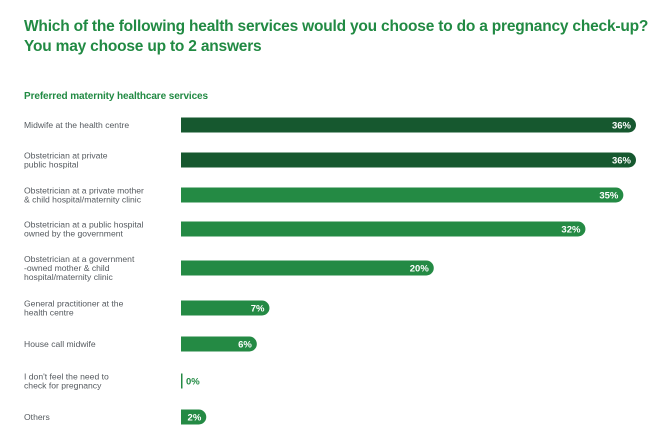  I want to click on bar-row: Others 2%, so click(115, 417).